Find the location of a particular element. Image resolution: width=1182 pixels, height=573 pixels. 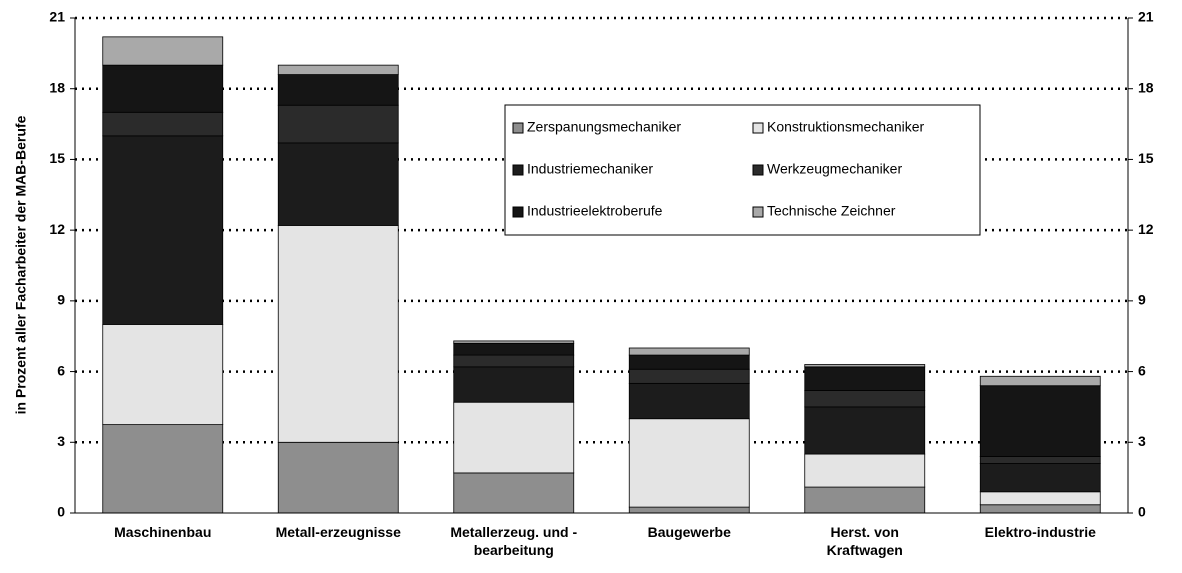

y-tick-label: 21 is located at coordinates (57, 17).